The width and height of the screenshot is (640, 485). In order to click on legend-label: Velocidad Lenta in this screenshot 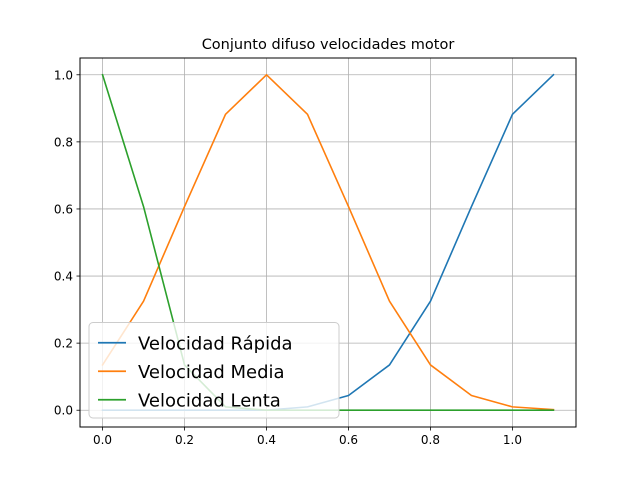, I will do `click(209, 400)`.